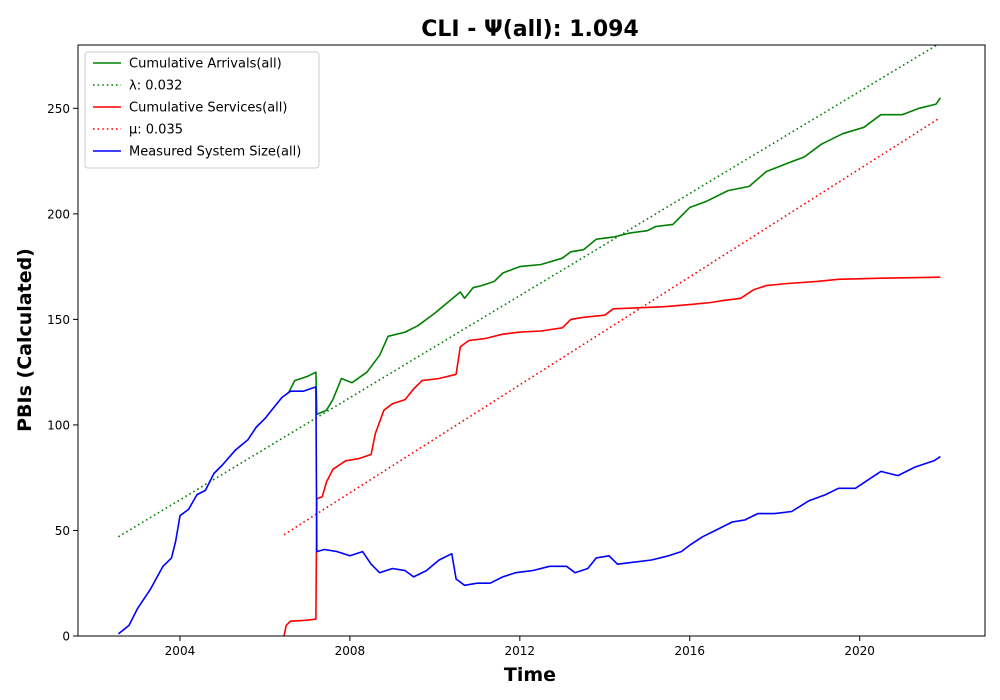  I want to click on y-tick-label: 50, so click(62, 531).